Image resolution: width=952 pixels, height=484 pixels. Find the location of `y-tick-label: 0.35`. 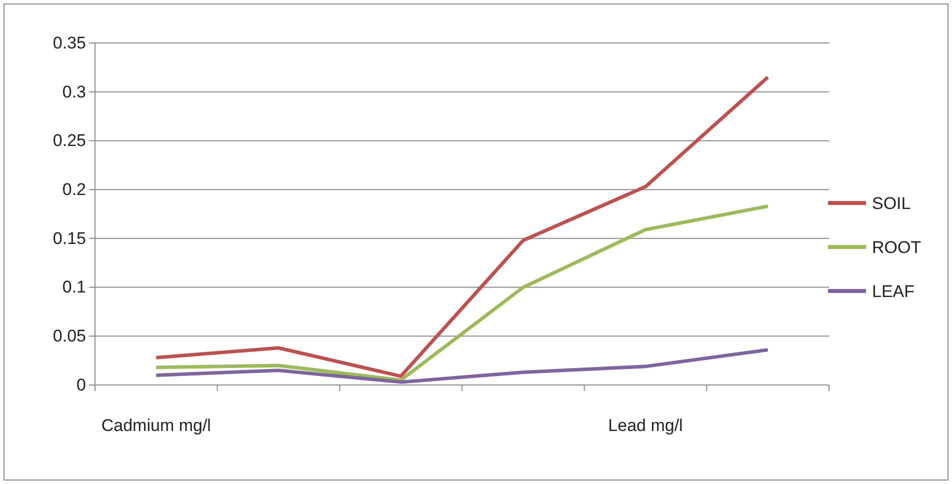

y-tick-label: 0.35 is located at coordinates (69, 42).